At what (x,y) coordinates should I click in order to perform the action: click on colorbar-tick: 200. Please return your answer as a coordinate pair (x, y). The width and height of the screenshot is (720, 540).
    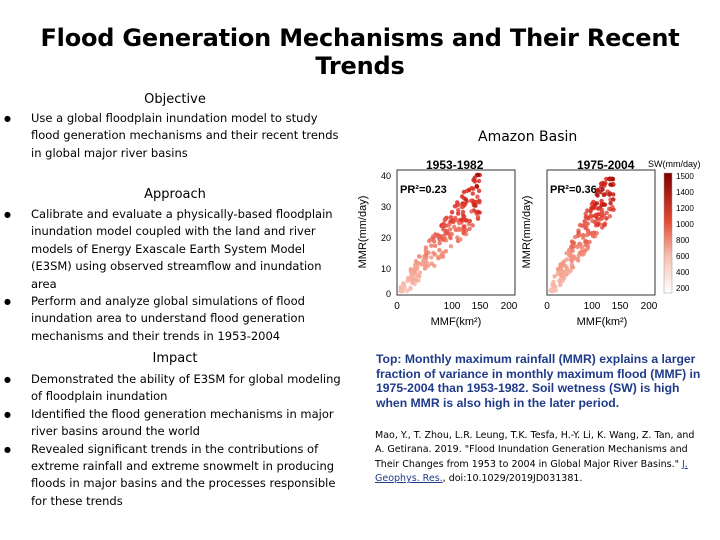
    Looking at the image, I should click on (683, 288).